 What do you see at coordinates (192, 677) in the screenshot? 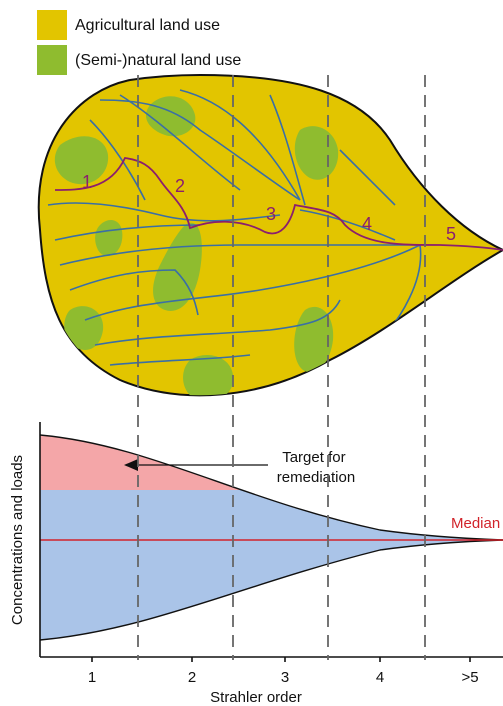
I see `x-tick-label-2: 2` at bounding box center [192, 677].